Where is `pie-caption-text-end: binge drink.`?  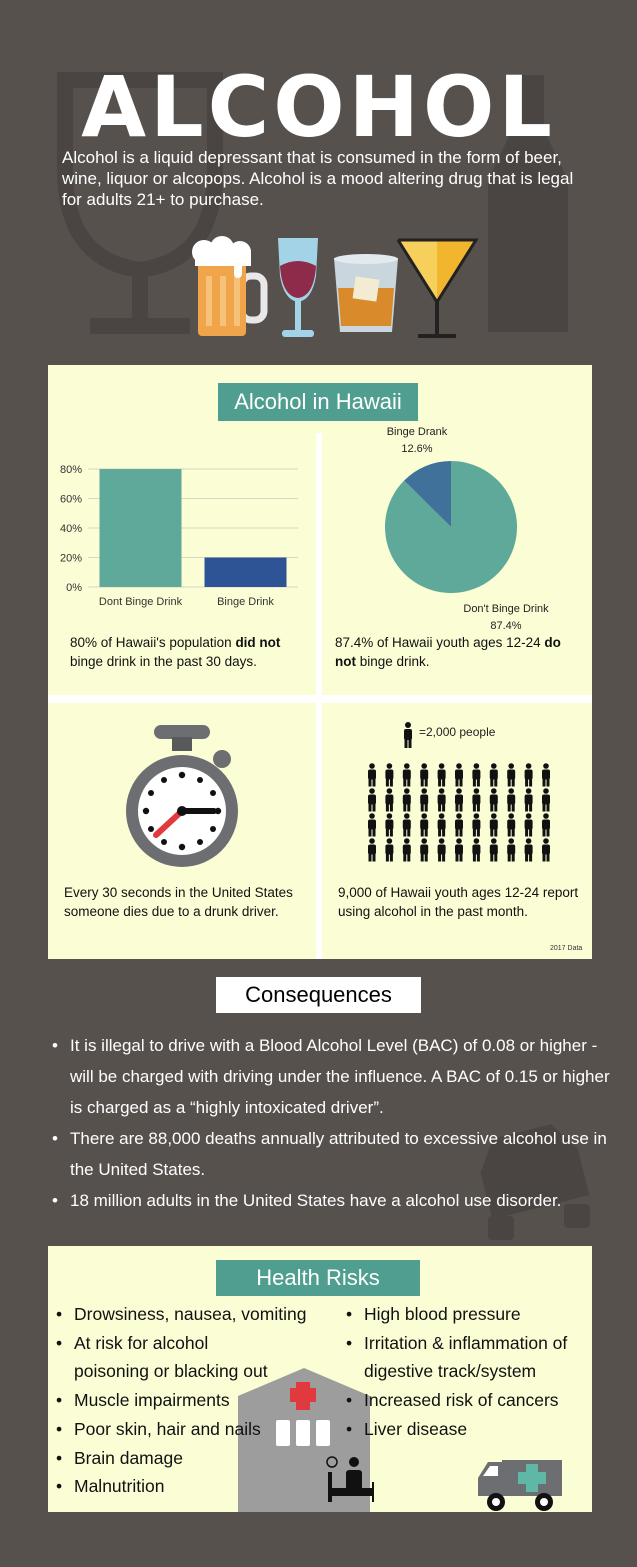 pie-caption-text-end: binge drink. is located at coordinates (393, 661).